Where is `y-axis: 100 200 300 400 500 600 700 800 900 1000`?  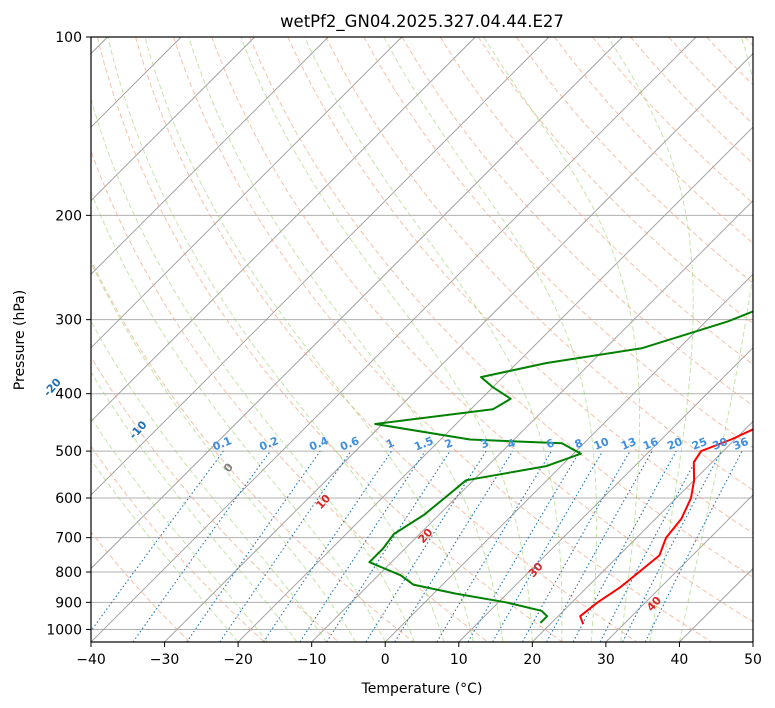 y-axis: 100 200 300 400 500 600 700 800 900 1000 is located at coordinates (68, 334).